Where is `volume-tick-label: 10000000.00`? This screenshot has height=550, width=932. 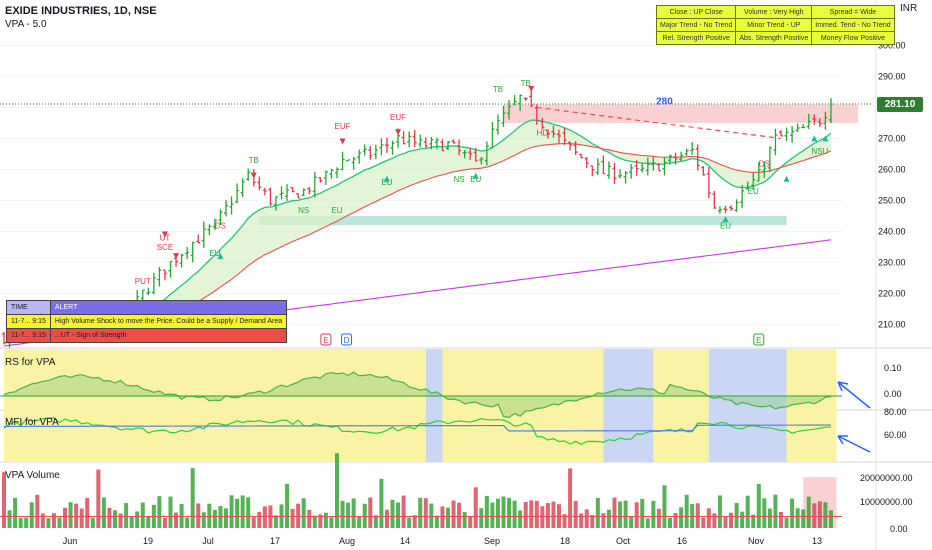 volume-tick-label: 10000000.00 is located at coordinates (886, 502).